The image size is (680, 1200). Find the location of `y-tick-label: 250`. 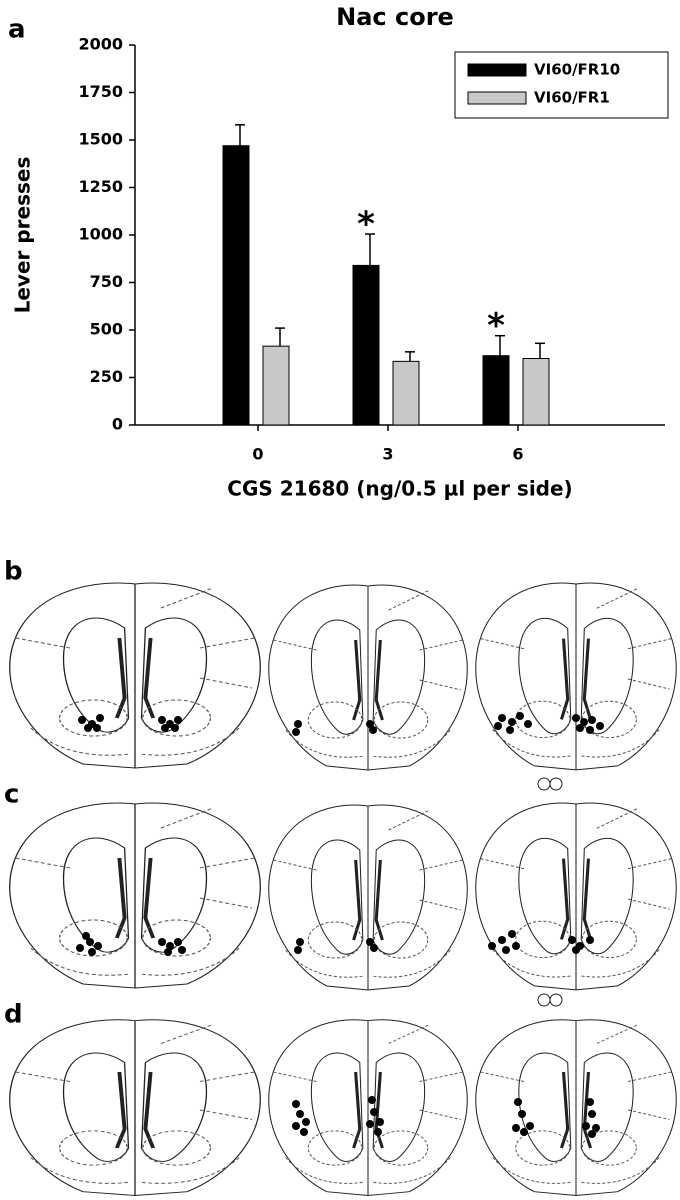

y-tick-label: 250 is located at coordinates (106, 376).